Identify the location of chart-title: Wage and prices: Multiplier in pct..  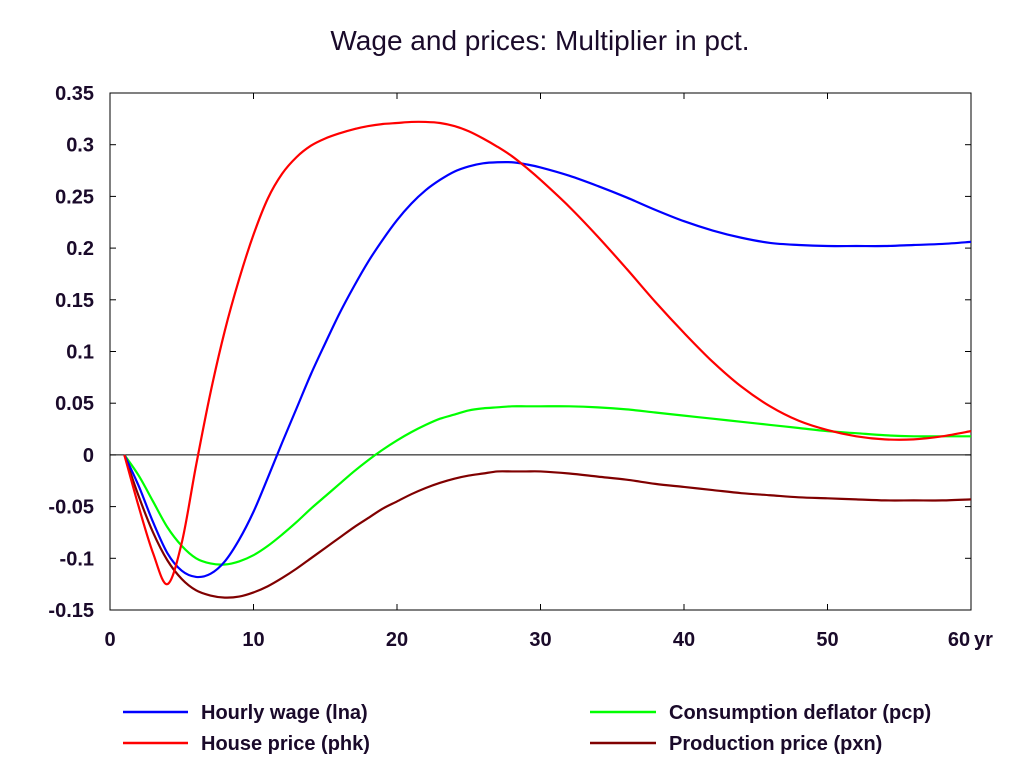
(539, 40).